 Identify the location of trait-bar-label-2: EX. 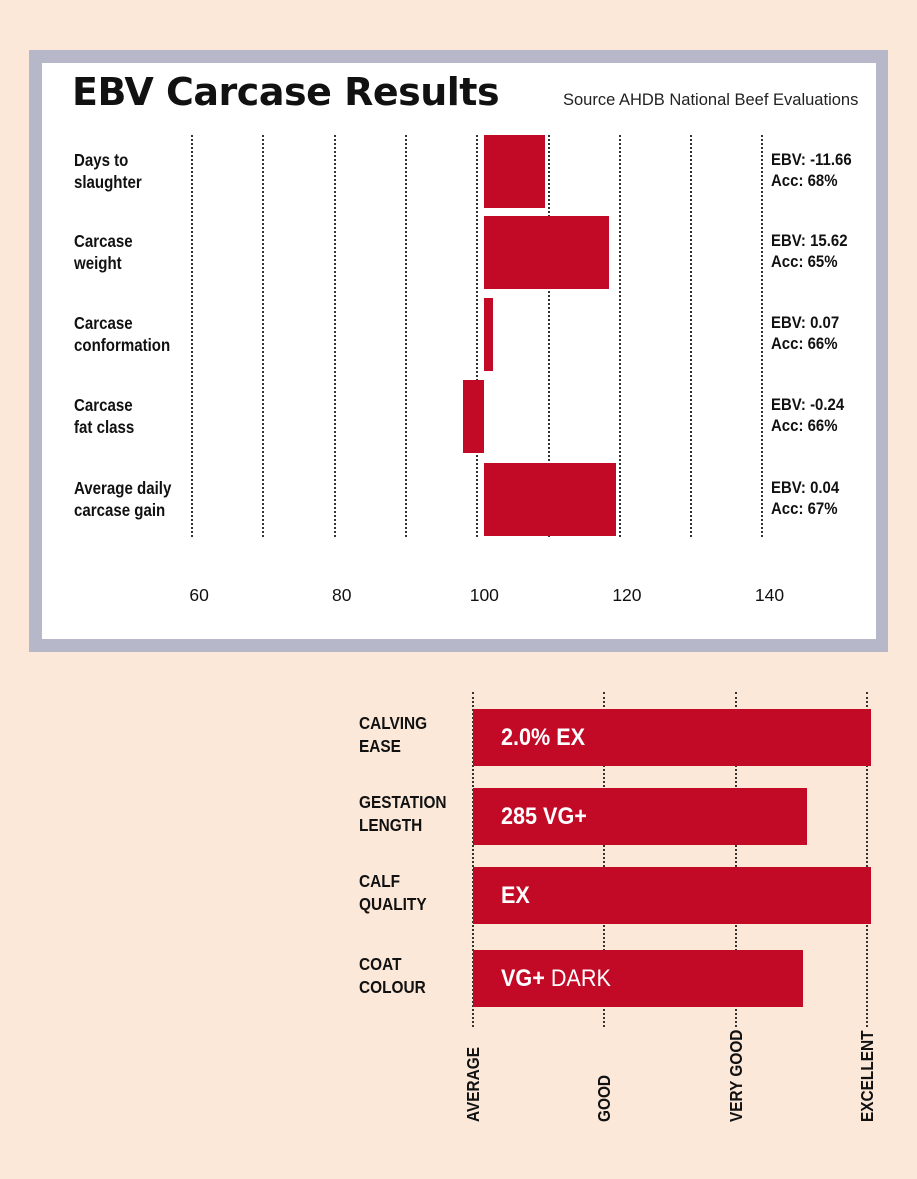
(515, 895).